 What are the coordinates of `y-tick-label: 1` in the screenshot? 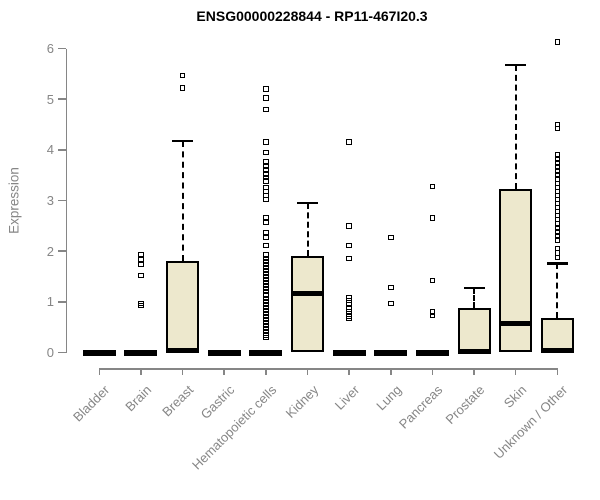 It's located at (50, 302).